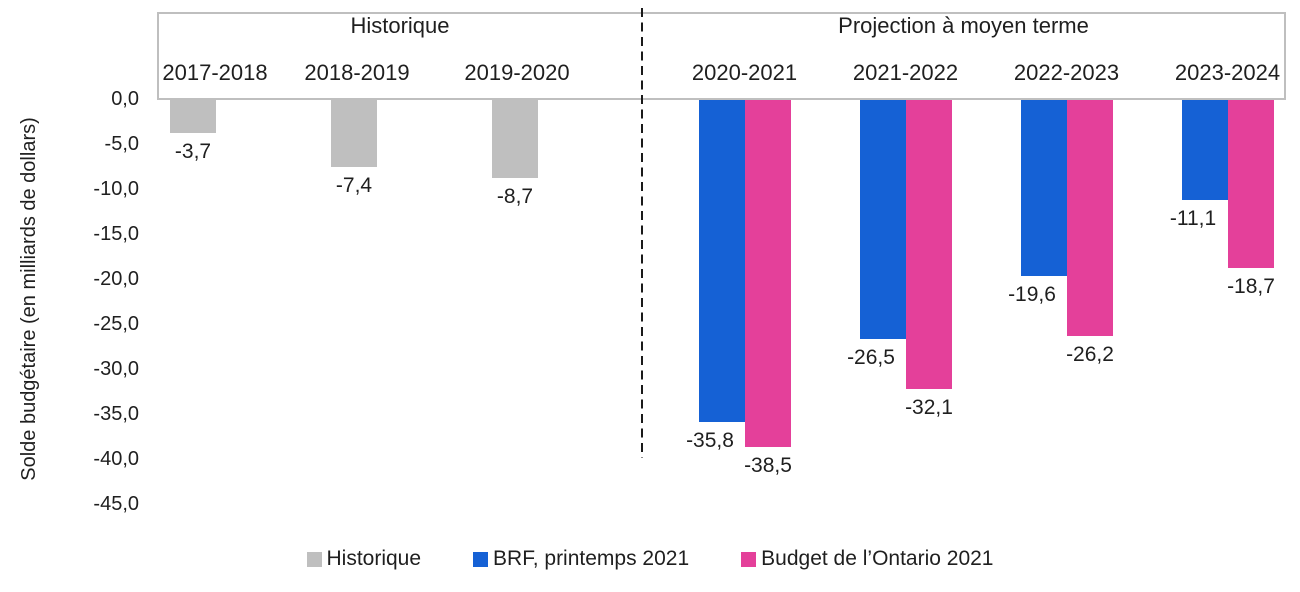 The height and width of the screenshot is (592, 1300). Describe the element at coordinates (215, 72) in the screenshot. I see `x-category-label: 2017-2018` at that location.